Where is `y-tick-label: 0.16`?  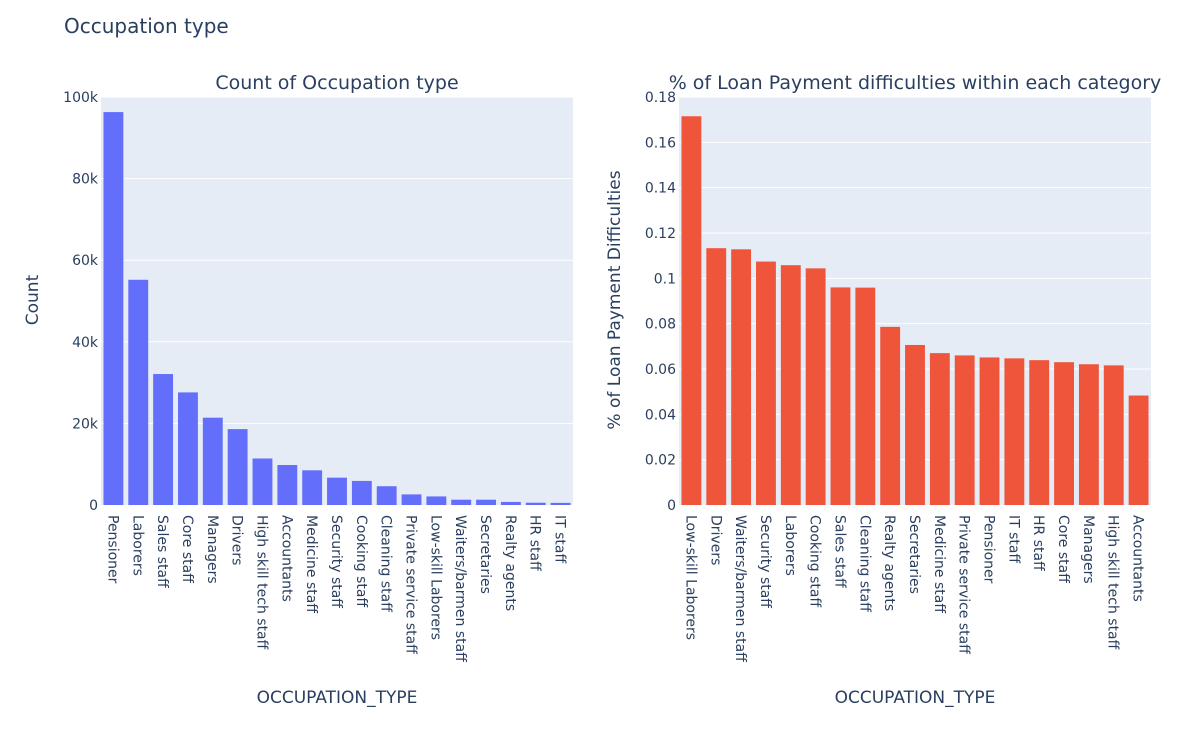 y-tick-label: 0.16 is located at coordinates (660, 143).